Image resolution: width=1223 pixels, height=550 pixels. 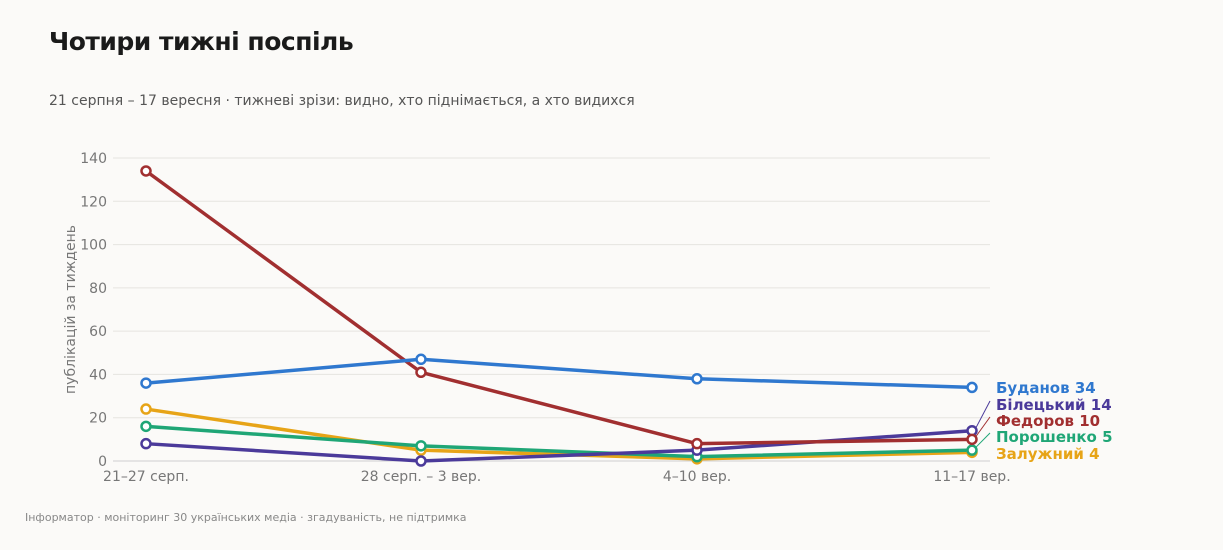 What do you see at coordinates (971, 477) in the screenshot?
I see `x-tick-label: 11–17 вер.` at bounding box center [971, 477].